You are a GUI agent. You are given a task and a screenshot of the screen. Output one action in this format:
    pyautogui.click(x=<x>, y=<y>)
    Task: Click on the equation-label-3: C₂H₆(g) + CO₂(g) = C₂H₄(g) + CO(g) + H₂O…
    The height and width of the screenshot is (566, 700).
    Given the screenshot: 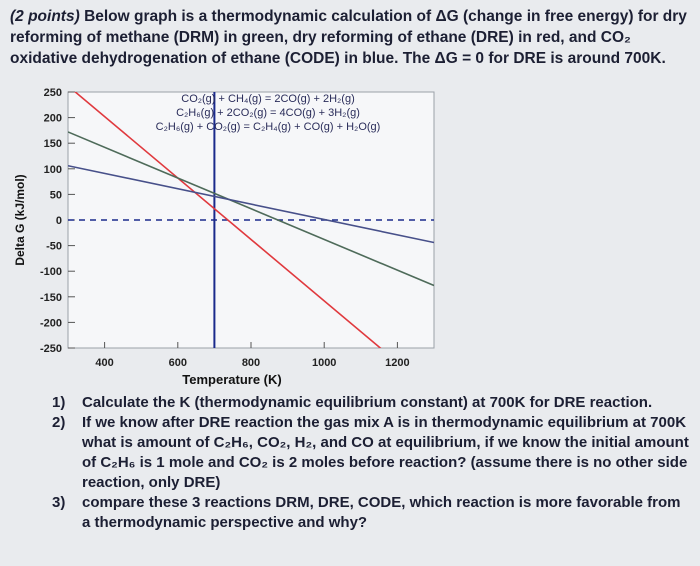 What is the action you would take?
    pyautogui.click(x=268, y=127)
    